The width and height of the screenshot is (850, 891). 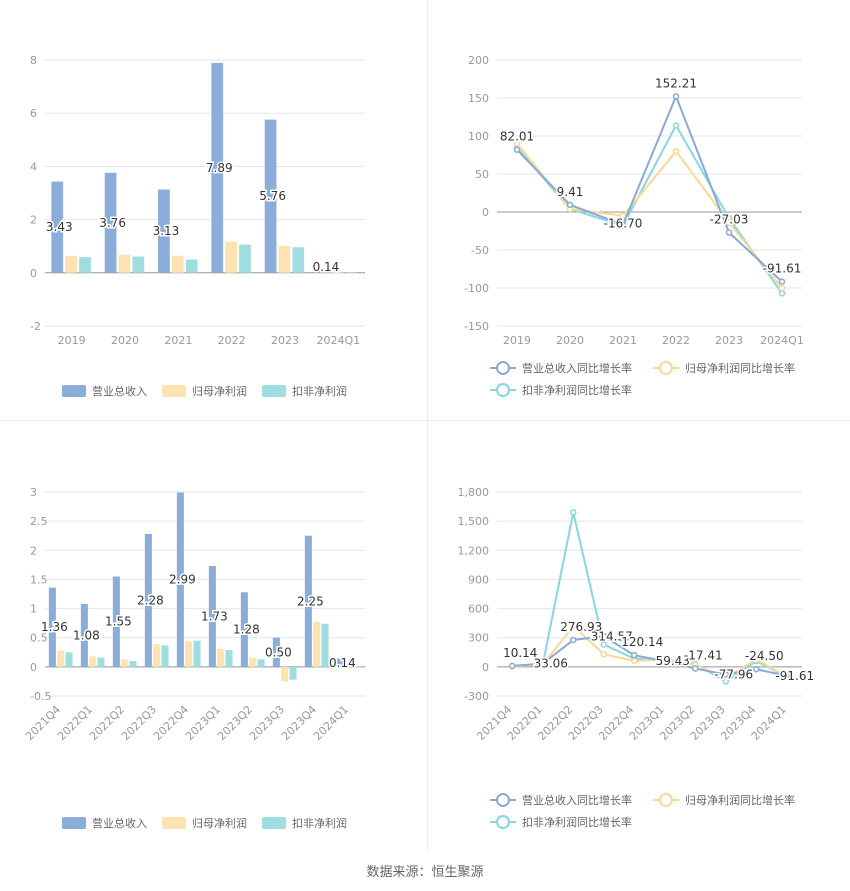 I want to click on y-tick-label: 4, so click(x=33, y=166).